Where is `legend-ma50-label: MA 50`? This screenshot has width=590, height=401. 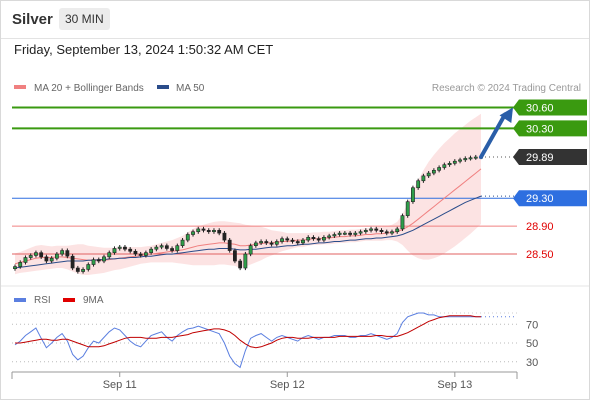
legend-ma50-label: MA 50 is located at coordinates (190, 88).